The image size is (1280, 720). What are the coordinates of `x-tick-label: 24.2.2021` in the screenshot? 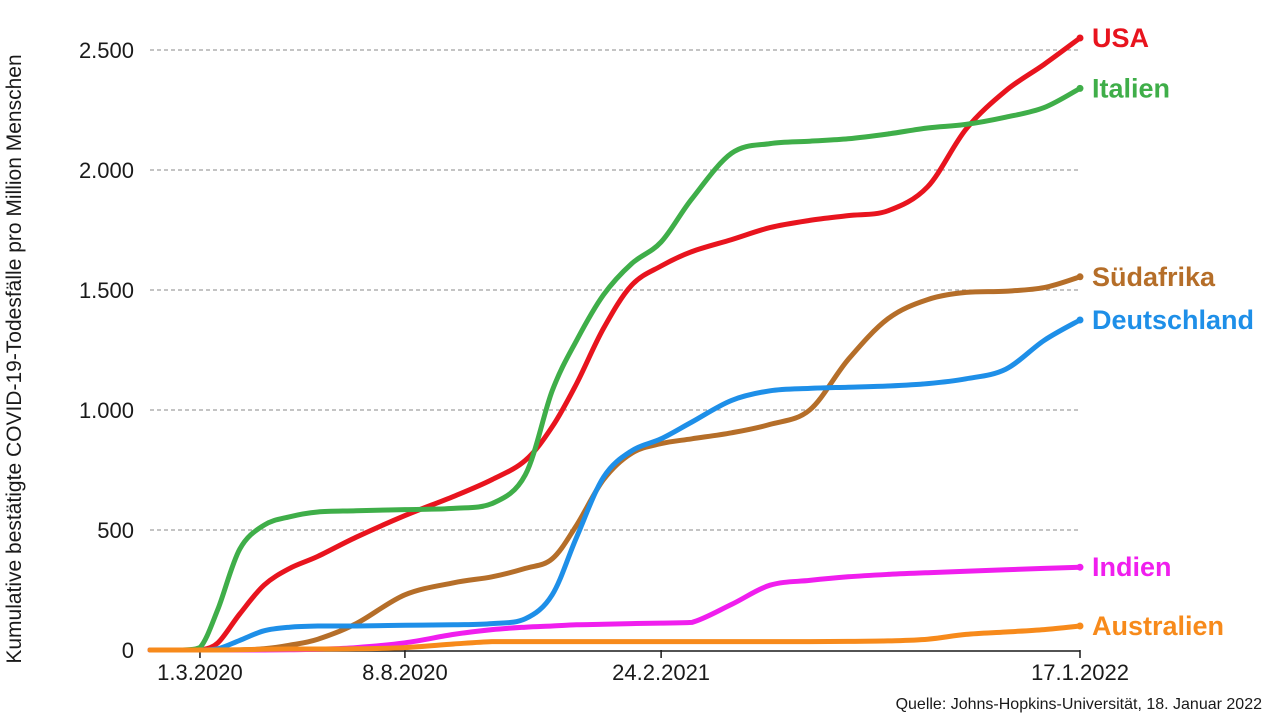 It's located at (661, 672).